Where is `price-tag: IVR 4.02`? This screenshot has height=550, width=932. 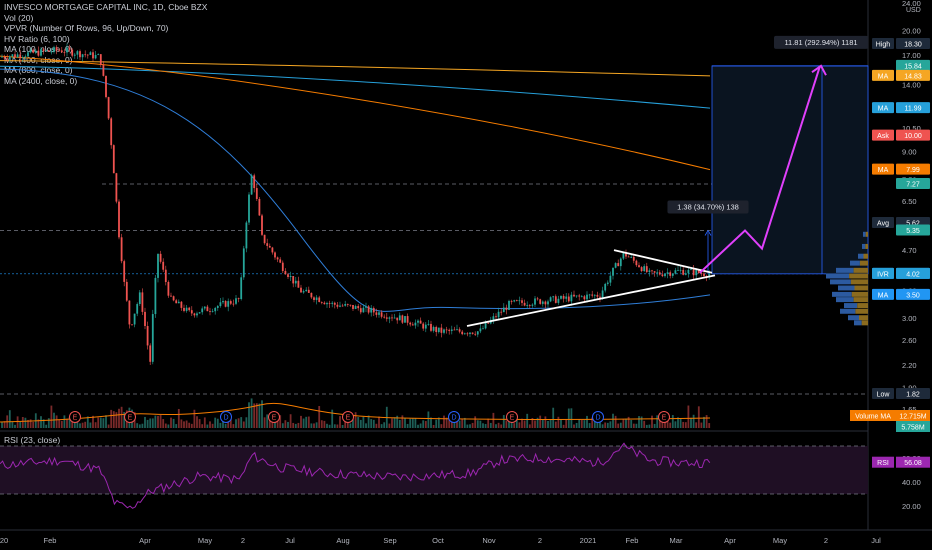
price-tag: IVR 4.02 is located at coordinates (901, 273).